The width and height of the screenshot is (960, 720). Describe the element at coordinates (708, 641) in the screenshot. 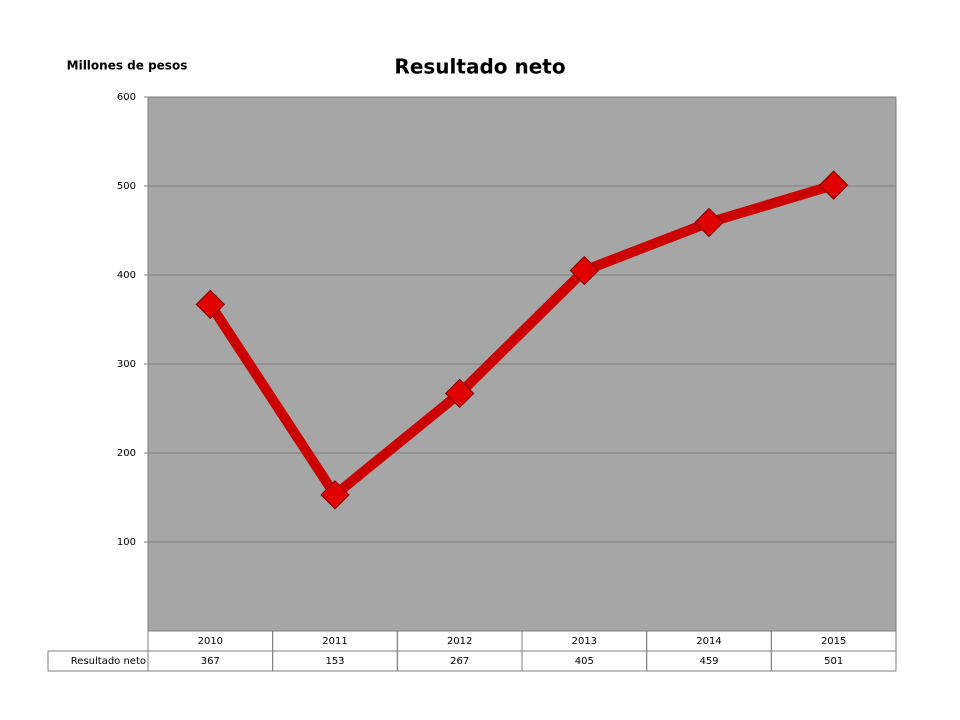

I see `x-tick-label: 2014` at that location.